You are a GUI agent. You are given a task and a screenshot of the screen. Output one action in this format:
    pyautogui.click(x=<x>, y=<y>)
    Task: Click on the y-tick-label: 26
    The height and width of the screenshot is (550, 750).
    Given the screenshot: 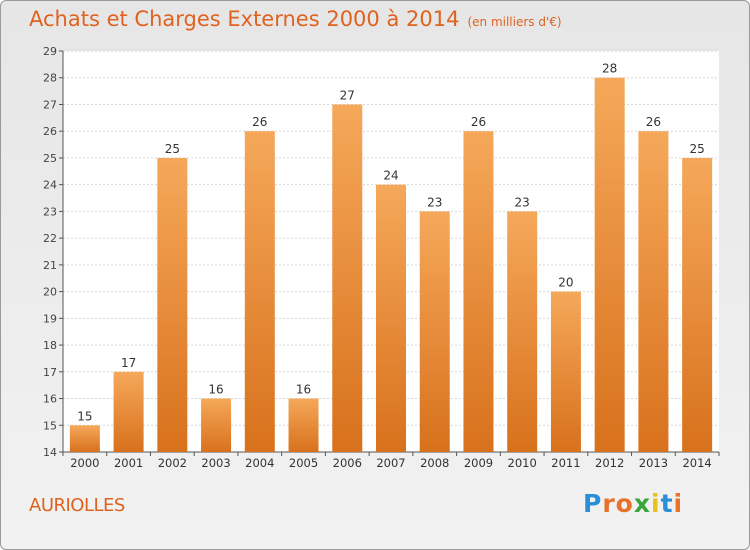 What is the action you would take?
    pyautogui.click(x=50, y=131)
    